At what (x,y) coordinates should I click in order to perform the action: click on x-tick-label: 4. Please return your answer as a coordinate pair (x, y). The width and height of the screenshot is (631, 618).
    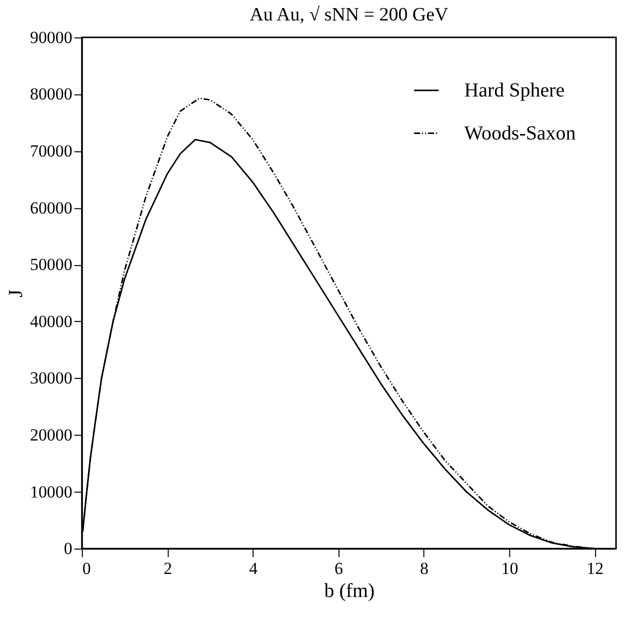
    Looking at the image, I should click on (253, 568).